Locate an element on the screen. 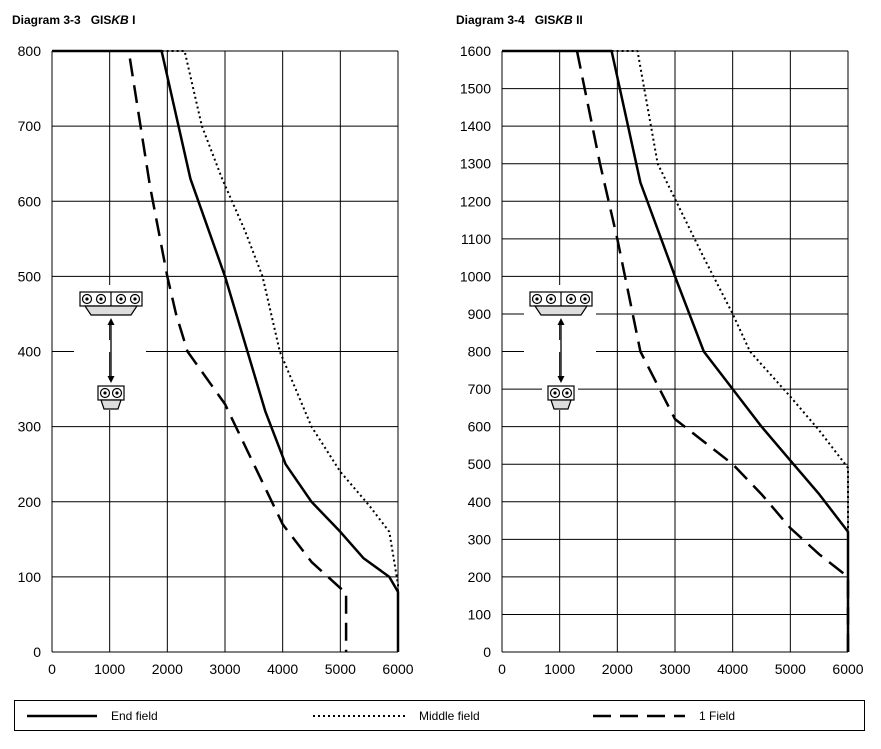  diagram-title-left: Diagram 3-3 GISKB I is located at coordinates (73, 20).